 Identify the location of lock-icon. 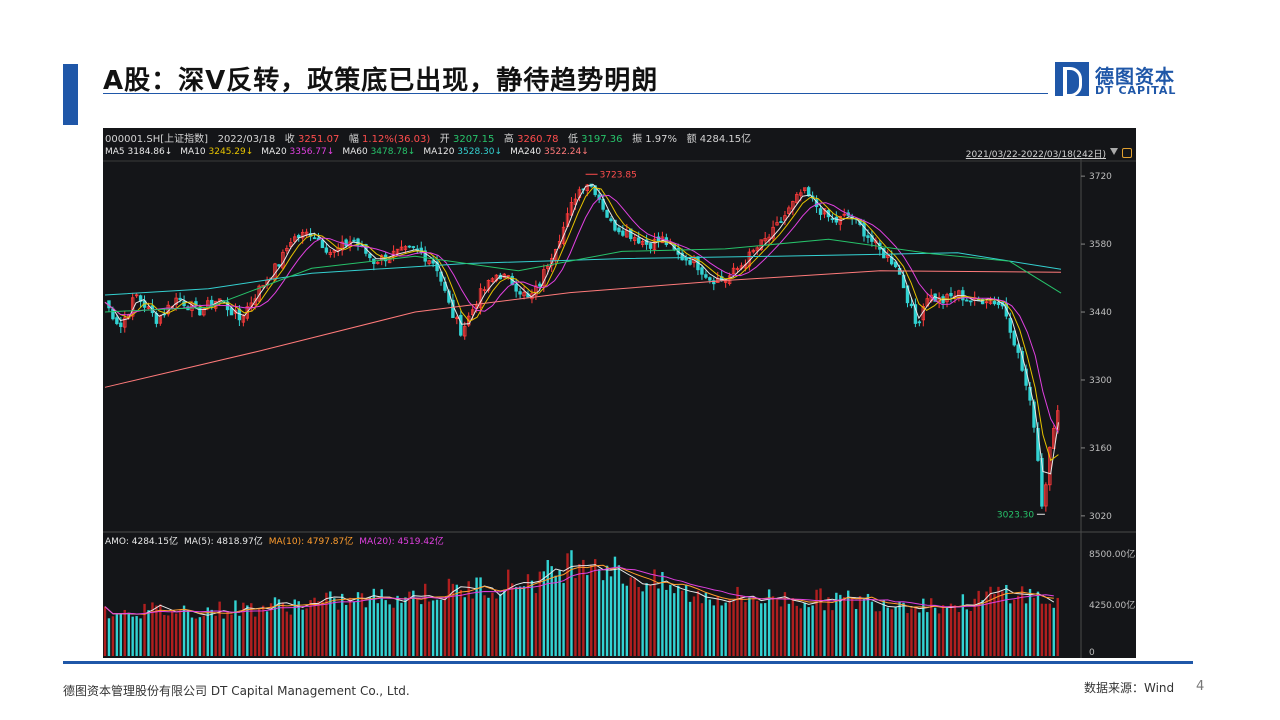
(1127, 153).